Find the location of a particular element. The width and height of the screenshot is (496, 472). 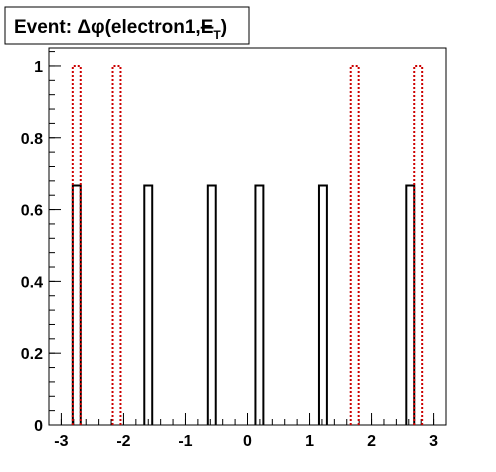

title-met: E is located at coordinates (207, 27).